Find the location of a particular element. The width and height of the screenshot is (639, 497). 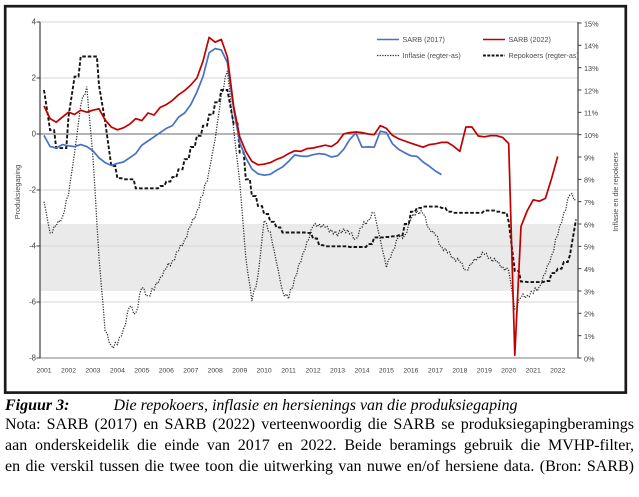

svg-text: -4 is located at coordinates (33, 246).